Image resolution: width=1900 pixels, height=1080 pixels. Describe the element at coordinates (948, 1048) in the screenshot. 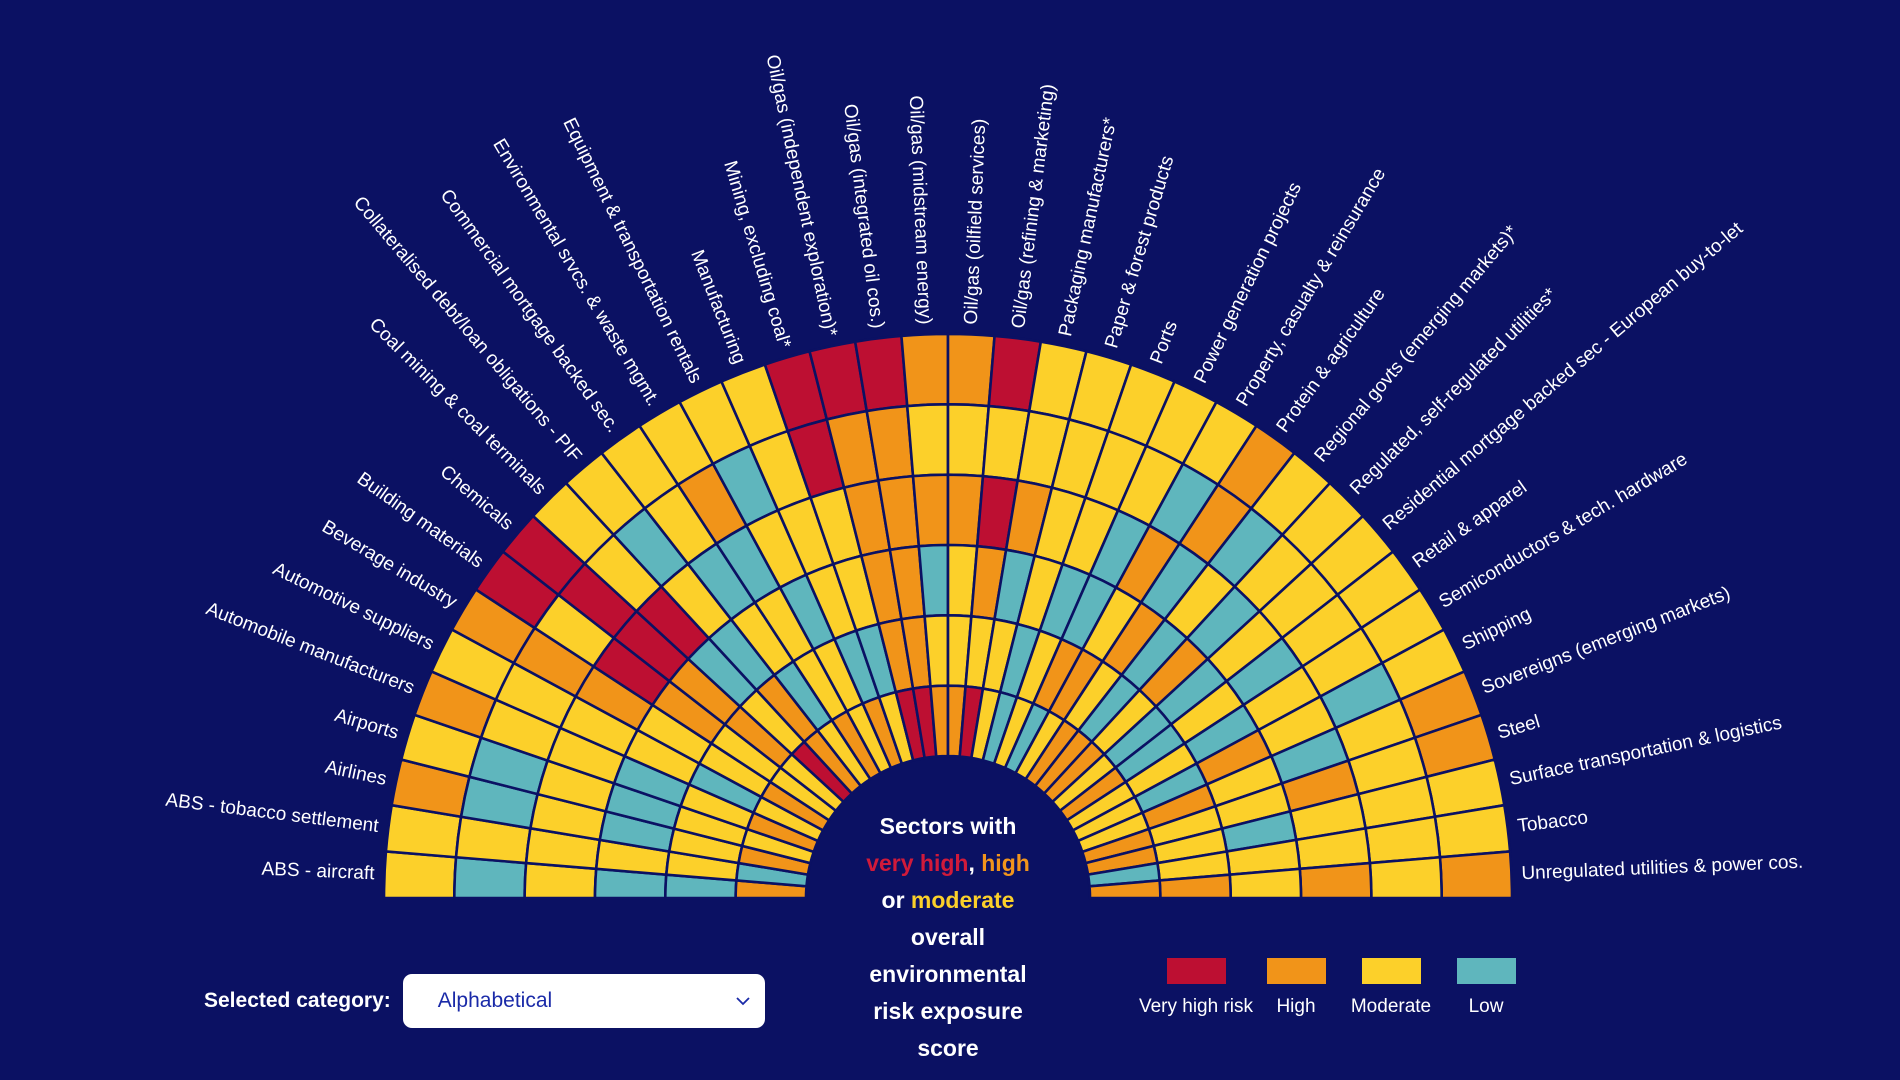

I see `caption-line-7: score` at that location.